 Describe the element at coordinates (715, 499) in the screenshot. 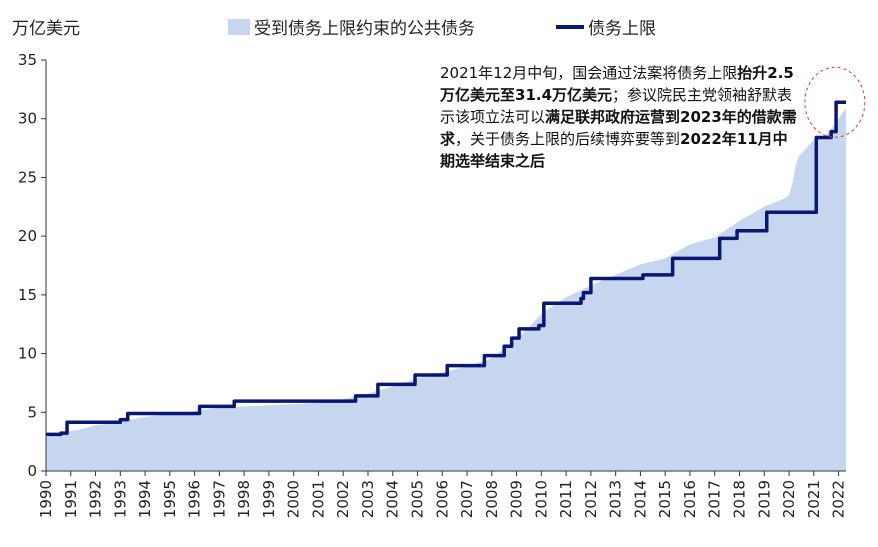

I see `x-tick-label: 2017` at that location.